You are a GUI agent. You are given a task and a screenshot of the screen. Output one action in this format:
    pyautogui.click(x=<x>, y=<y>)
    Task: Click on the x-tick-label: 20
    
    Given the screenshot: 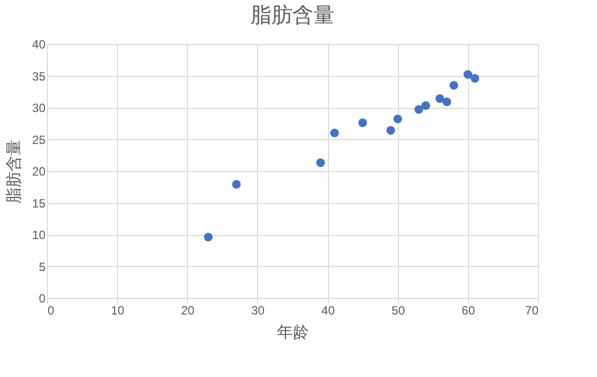 What is the action you would take?
    pyautogui.click(x=188, y=311)
    